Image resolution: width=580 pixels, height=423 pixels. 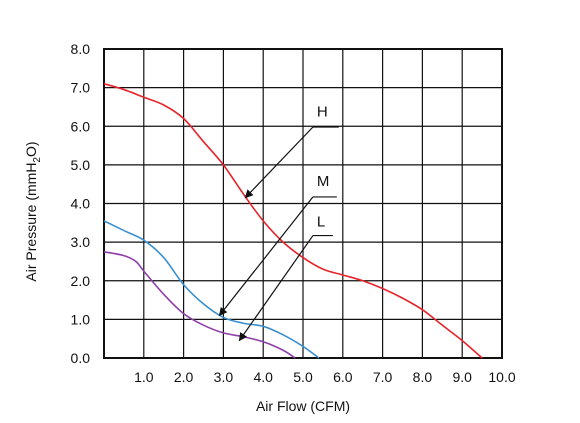 I want to click on x-tick-label: 8.0, so click(x=423, y=377).